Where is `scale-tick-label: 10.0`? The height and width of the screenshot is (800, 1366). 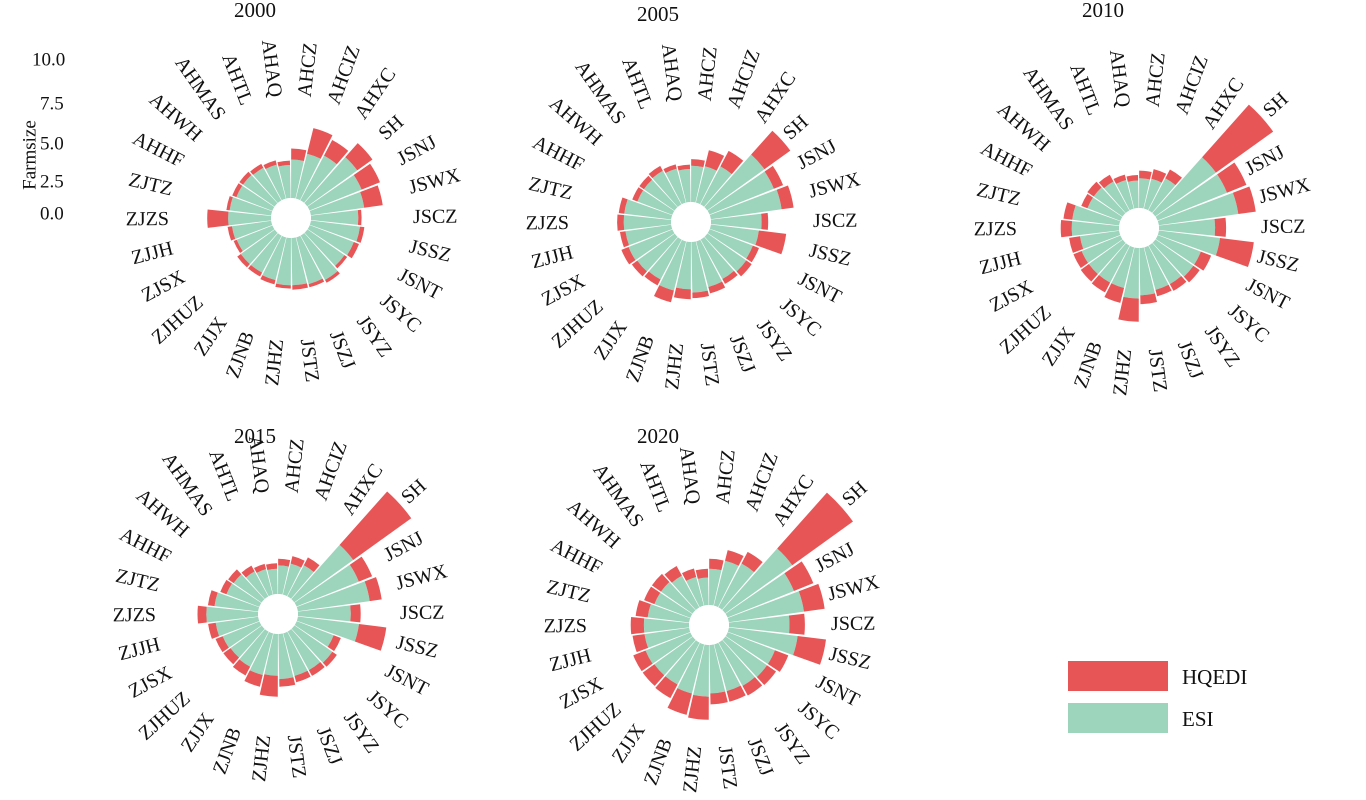 scale-tick-label: 10.0 is located at coordinates (48, 60).